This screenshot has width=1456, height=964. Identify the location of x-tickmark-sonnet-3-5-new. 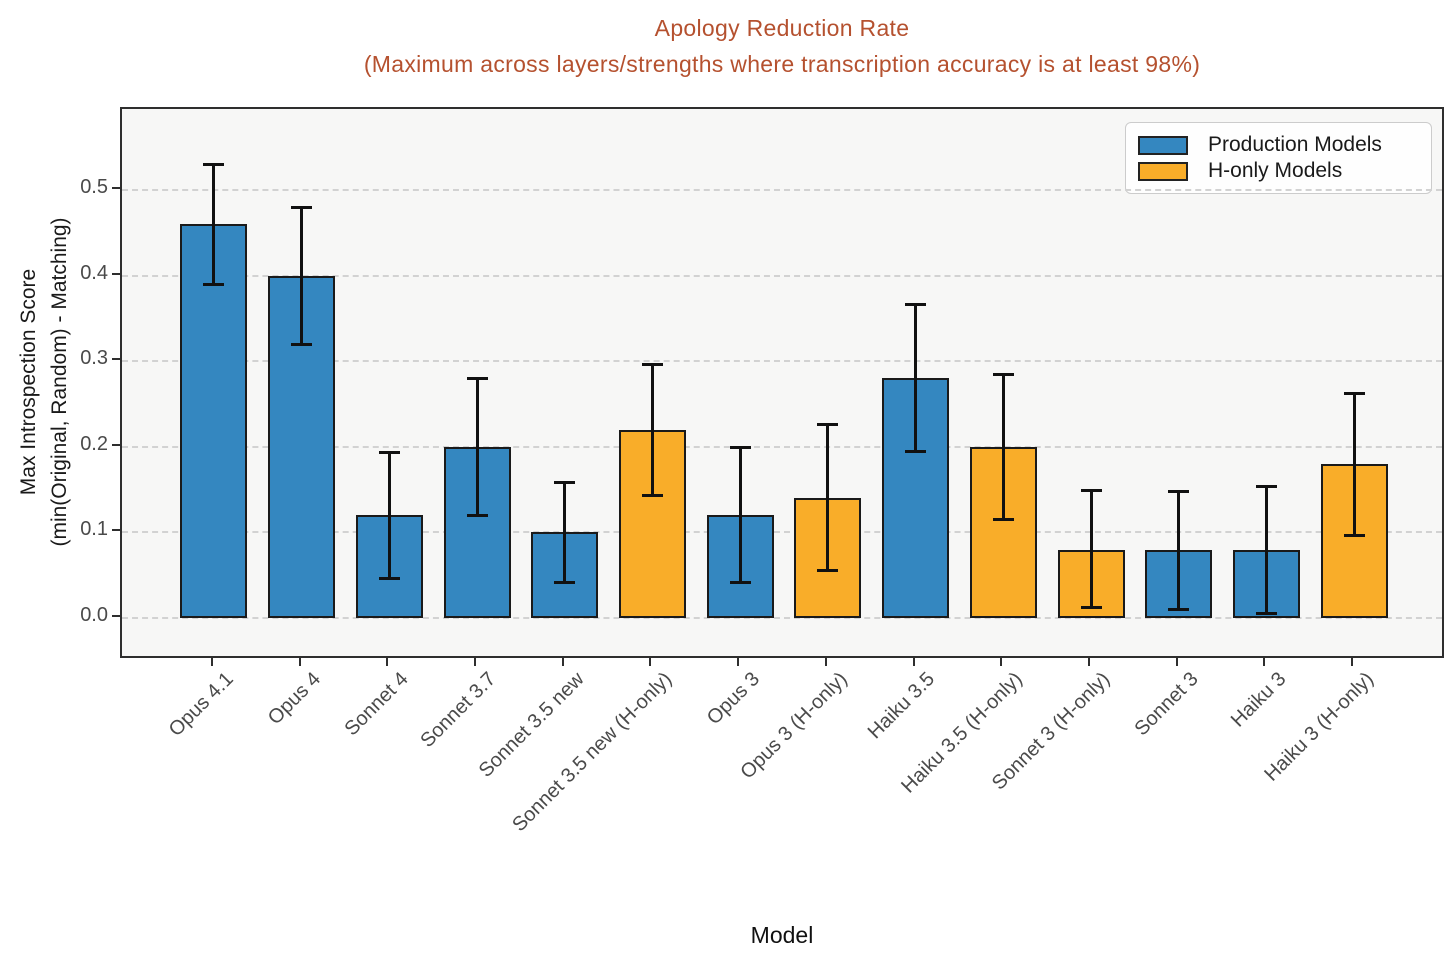
(562, 662).